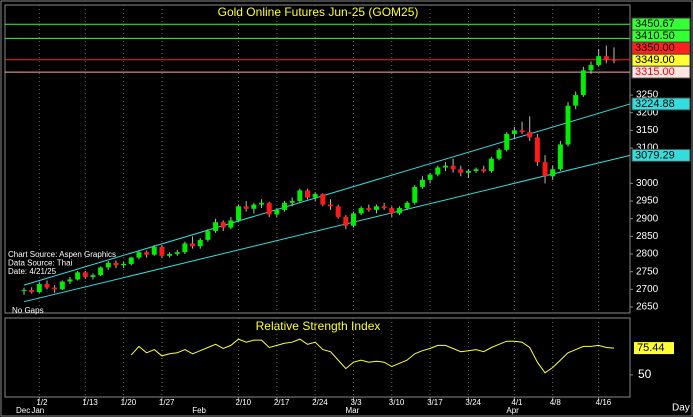 The height and width of the screenshot is (417, 693). I want to click on x-tick-label: 2/17, so click(282, 402).